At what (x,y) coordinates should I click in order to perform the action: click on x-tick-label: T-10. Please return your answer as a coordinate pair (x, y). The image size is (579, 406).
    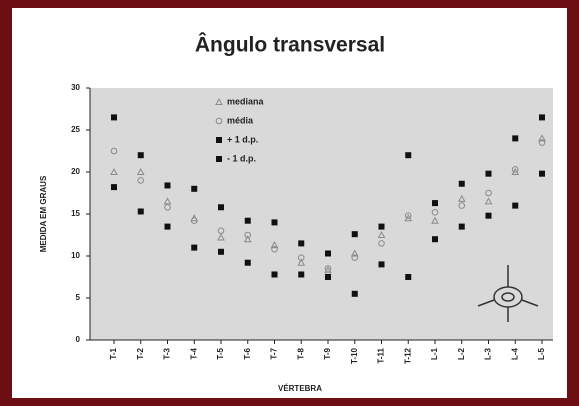
    Looking at the image, I should click on (354, 355).